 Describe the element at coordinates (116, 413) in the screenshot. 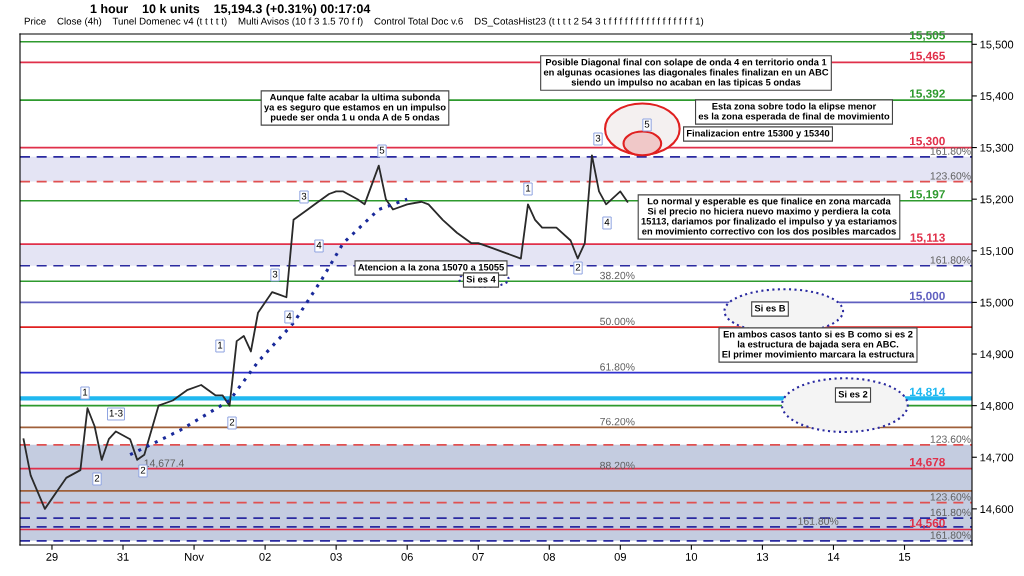

I see `annotation: 1-3` at that location.